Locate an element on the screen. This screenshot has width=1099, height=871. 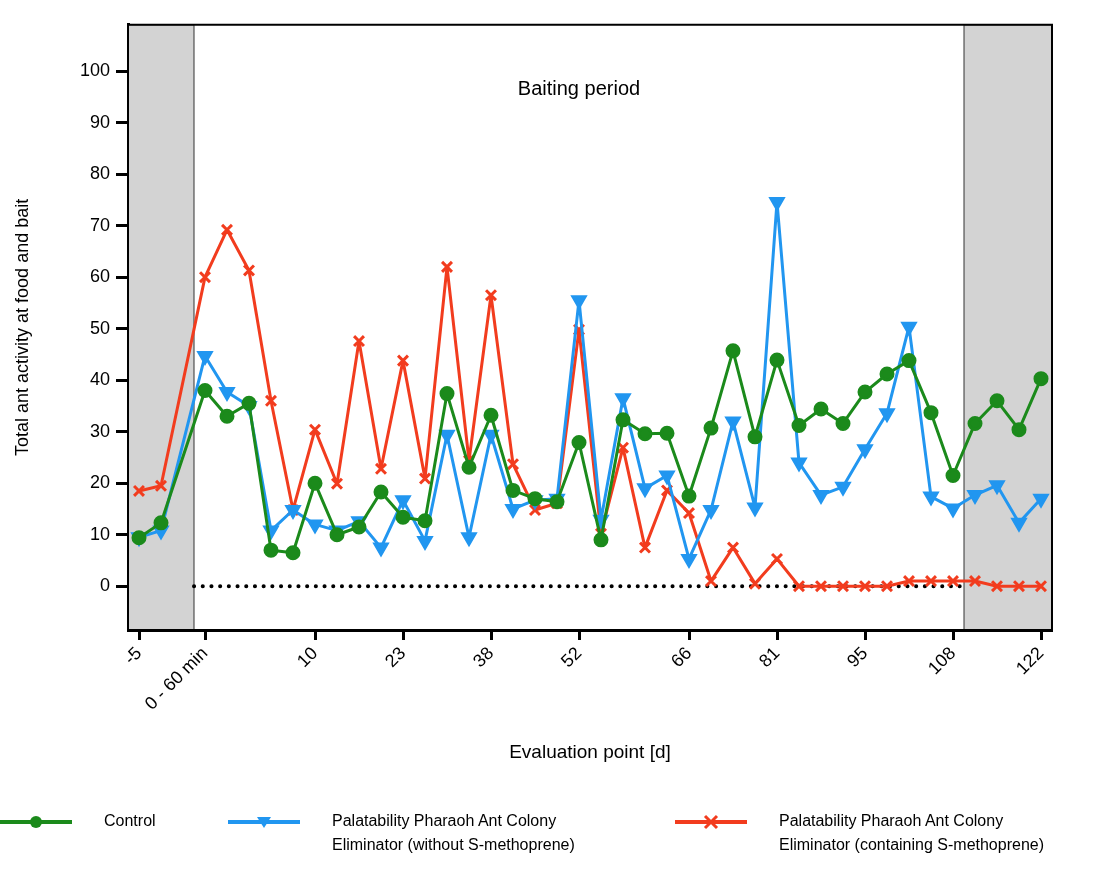
y-tick-label: 0 is located at coordinates (104, 585).